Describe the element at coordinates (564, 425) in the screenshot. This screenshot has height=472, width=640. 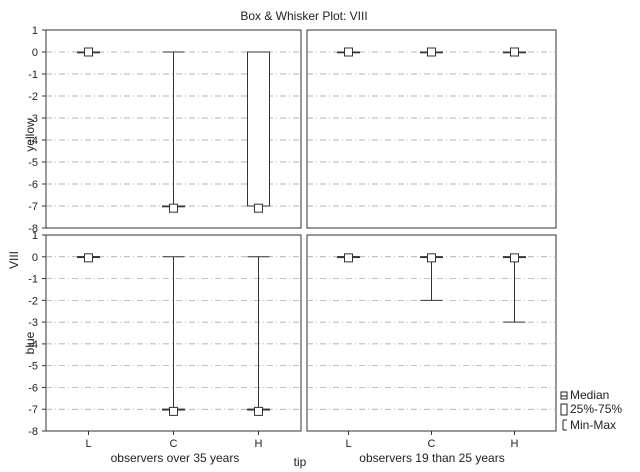
I see `legend-minmax-icon` at that location.